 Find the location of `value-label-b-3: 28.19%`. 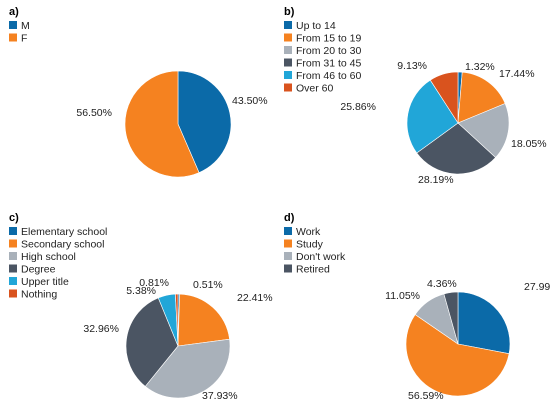

value-label-b-3: 28.19% is located at coordinates (436, 180).